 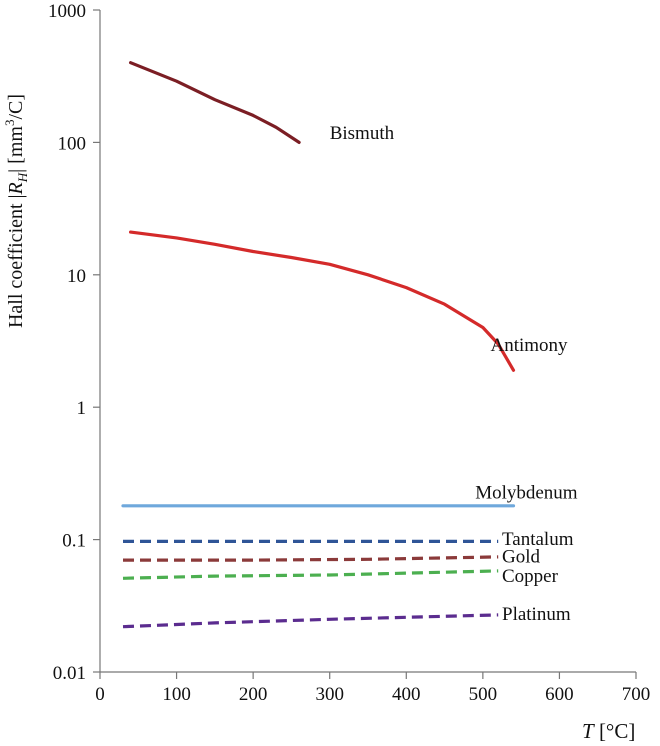 I want to click on series-line-bismuth, so click(x=215, y=102).